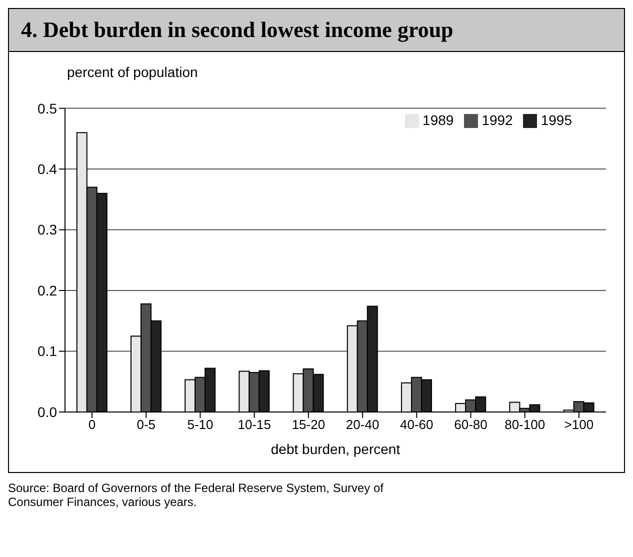  What do you see at coordinates (579, 424) in the screenshot?
I see `x-tick-label: >100` at bounding box center [579, 424].